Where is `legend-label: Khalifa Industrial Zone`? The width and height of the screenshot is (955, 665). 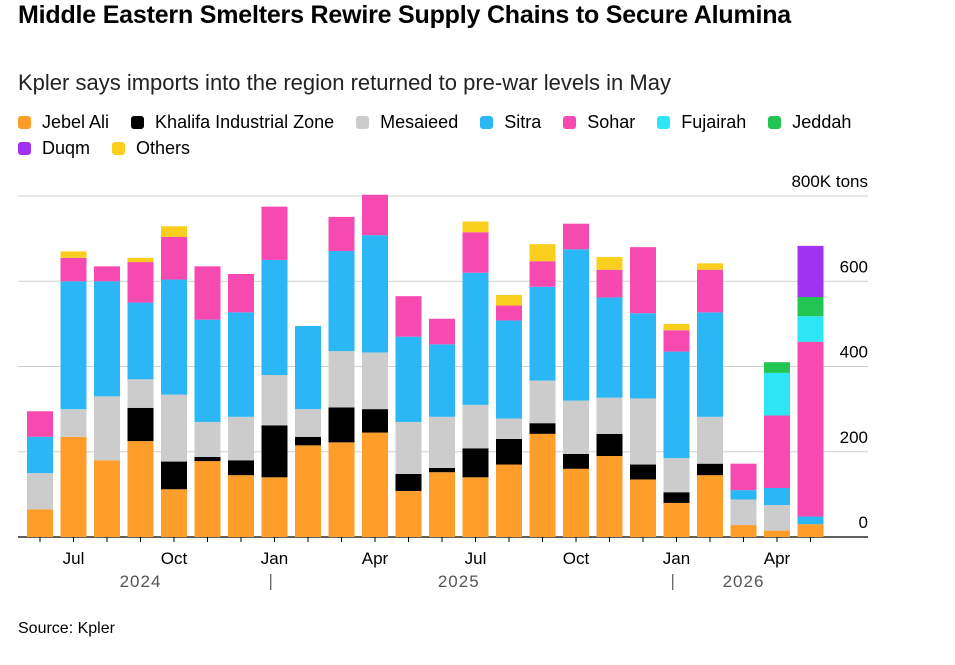 legend-label: Khalifa Industrial Zone is located at coordinates (245, 122).